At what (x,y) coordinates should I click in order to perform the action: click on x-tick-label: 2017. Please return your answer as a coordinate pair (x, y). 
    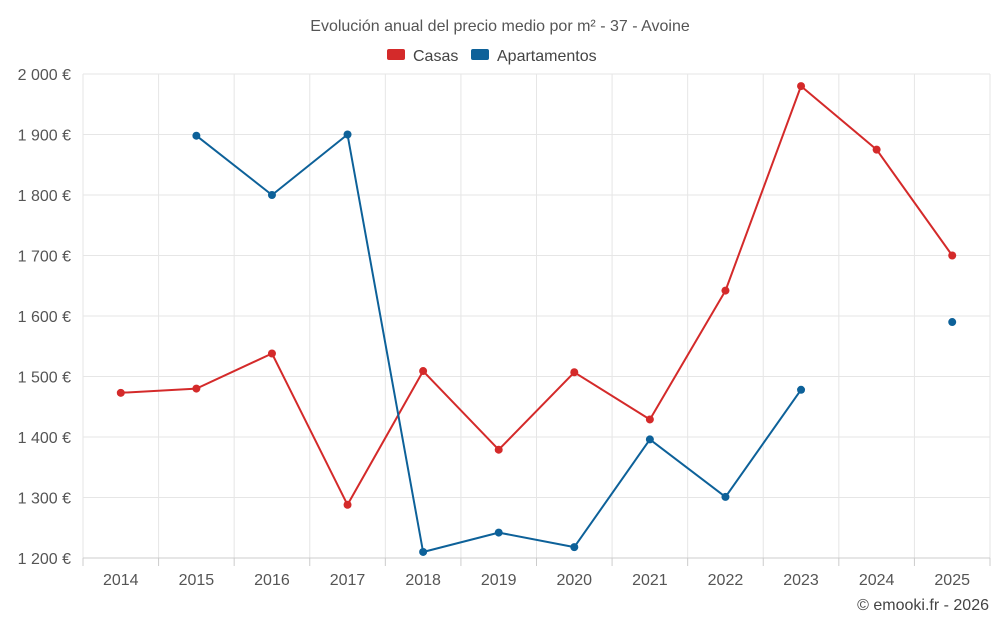
    Looking at the image, I should click on (348, 580).